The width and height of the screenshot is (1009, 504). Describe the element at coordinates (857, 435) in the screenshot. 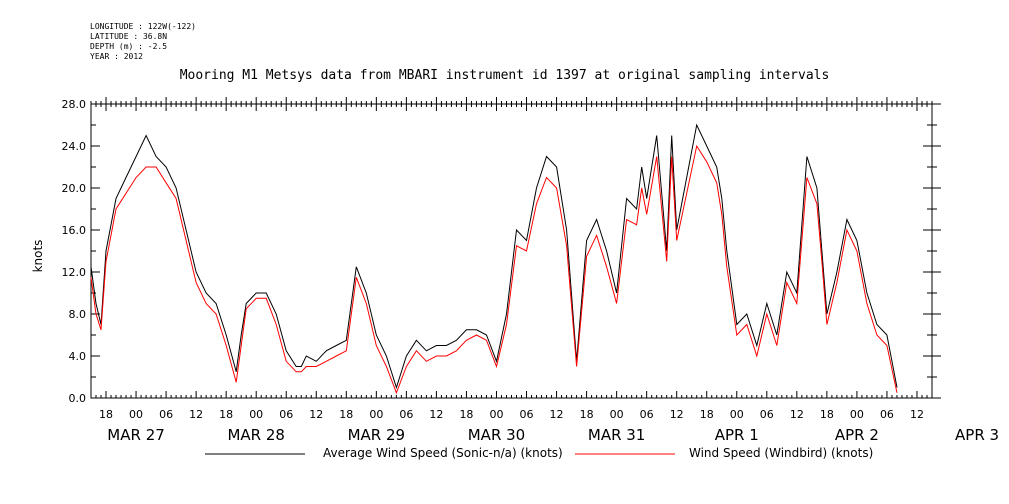

I see `x-day-label: APR 2` at that location.